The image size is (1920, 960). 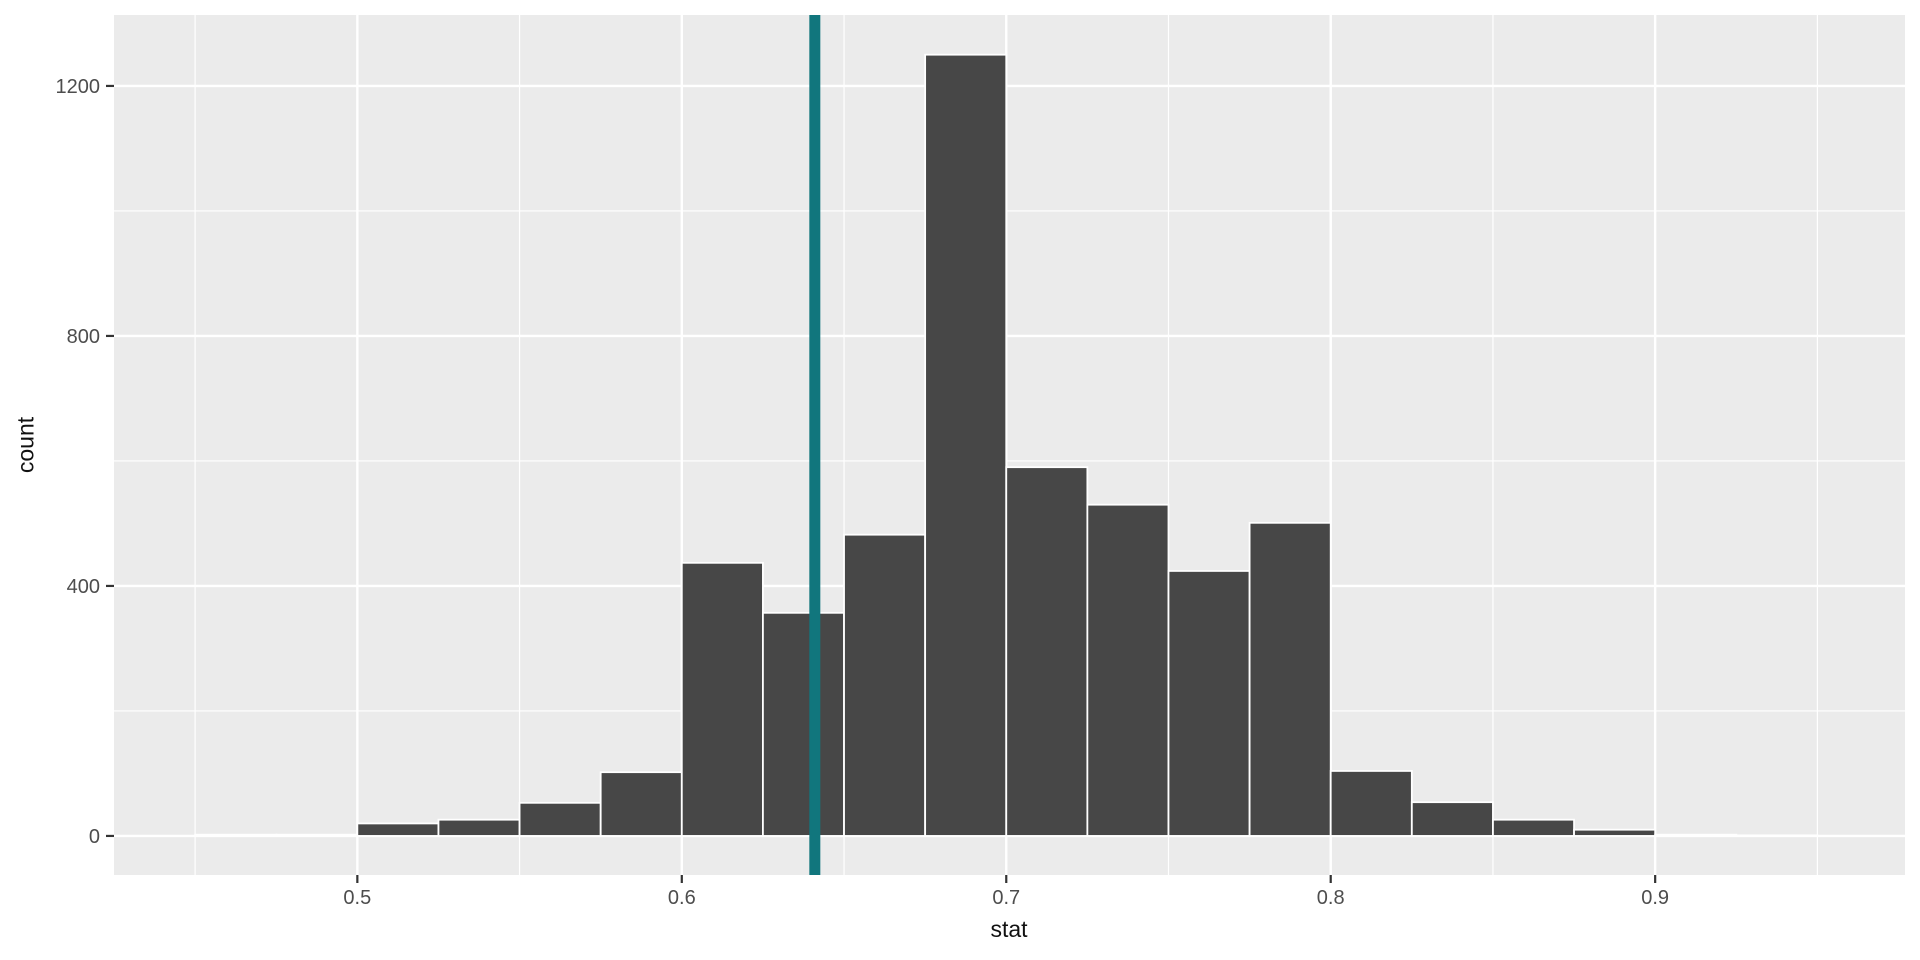 I want to click on y-axis-tick-label: 1200, so click(x=78, y=87).